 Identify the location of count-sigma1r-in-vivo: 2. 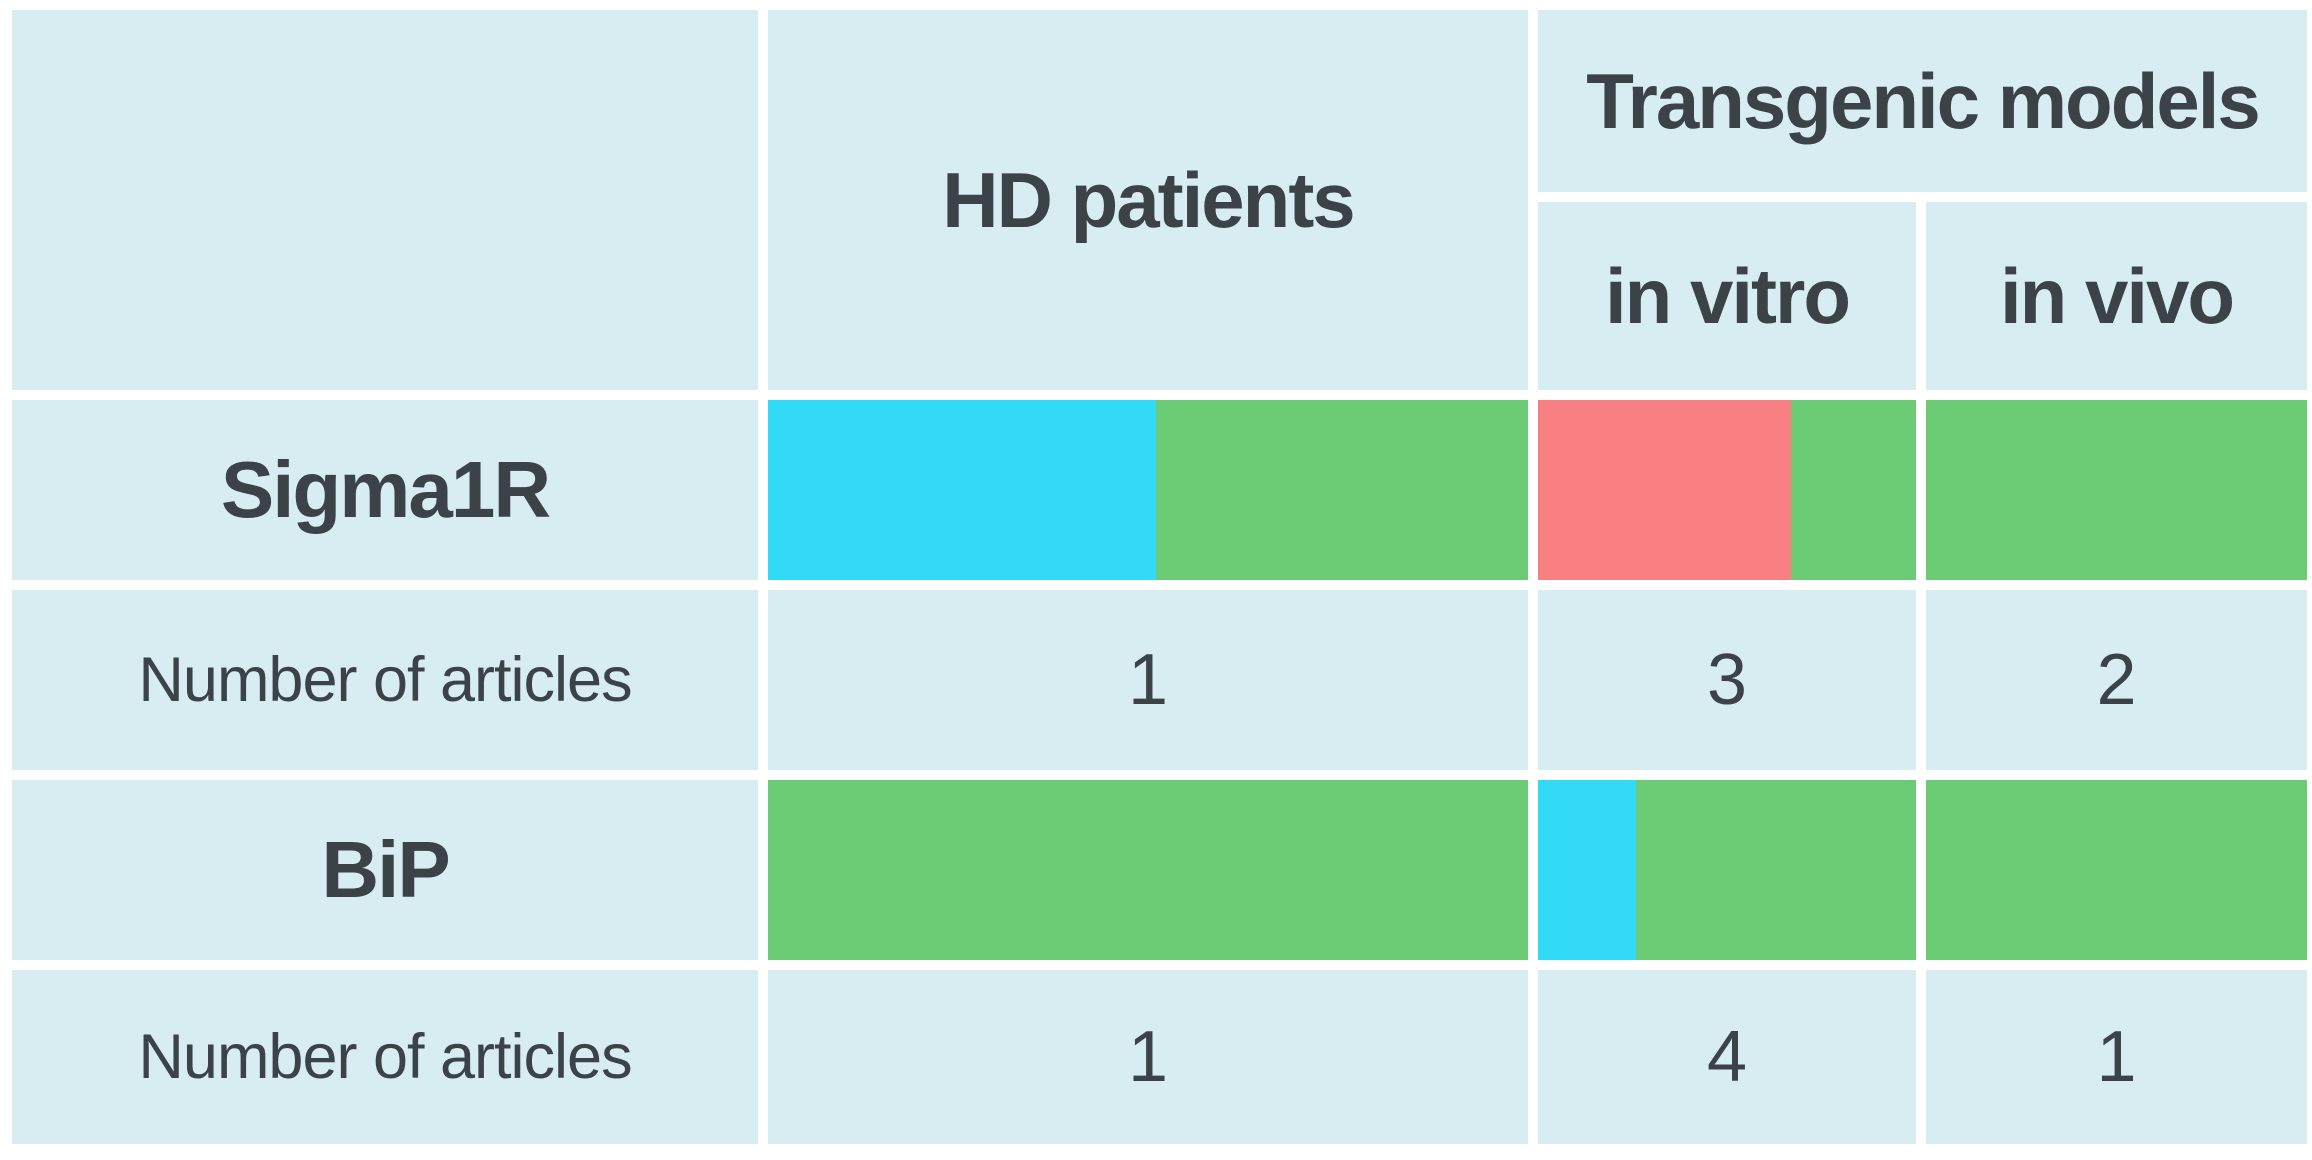
(2116, 680).